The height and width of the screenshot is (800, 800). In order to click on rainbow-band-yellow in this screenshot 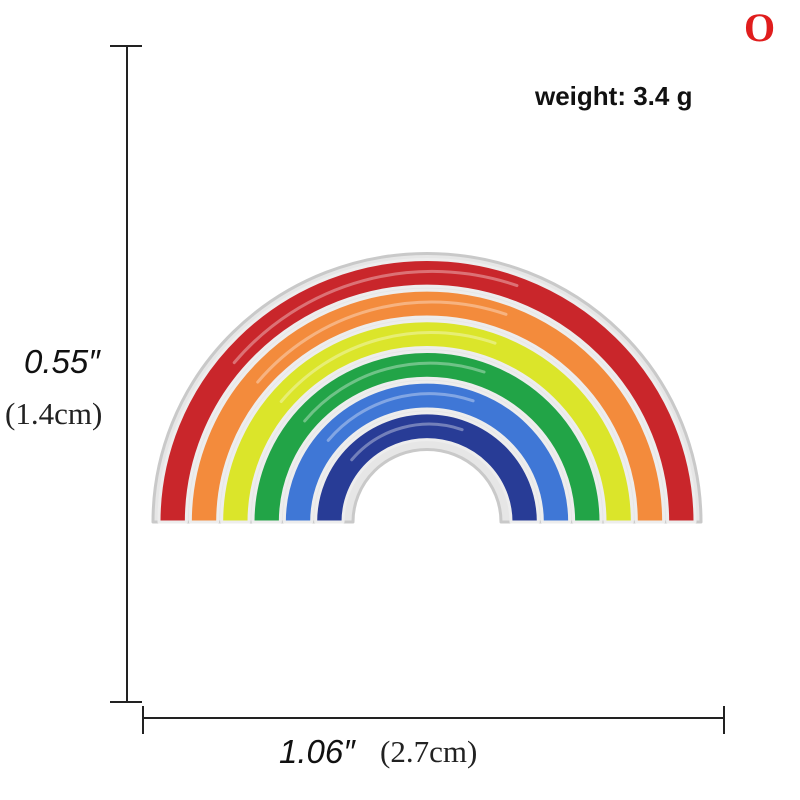, I will do `click(427, 421)`.